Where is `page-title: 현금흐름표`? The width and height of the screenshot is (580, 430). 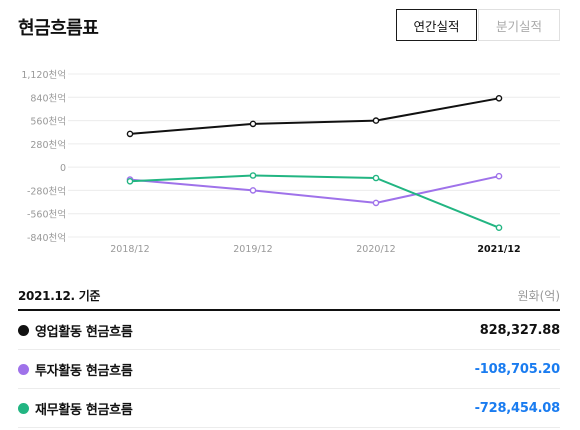 page-title: 현금흐름표 is located at coordinates (58, 28).